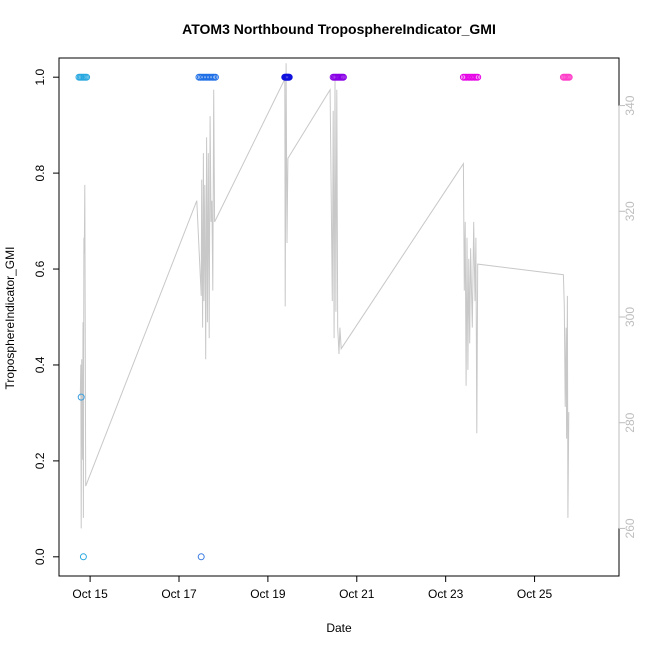 This screenshot has width=650, height=650. I want to click on right-y-tick-label: 260, so click(630, 528).